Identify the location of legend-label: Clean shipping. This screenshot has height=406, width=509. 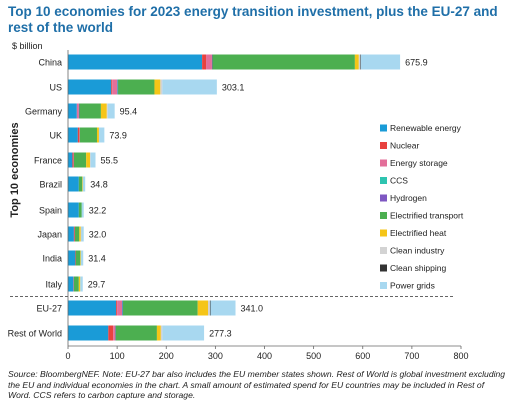
(418, 268).